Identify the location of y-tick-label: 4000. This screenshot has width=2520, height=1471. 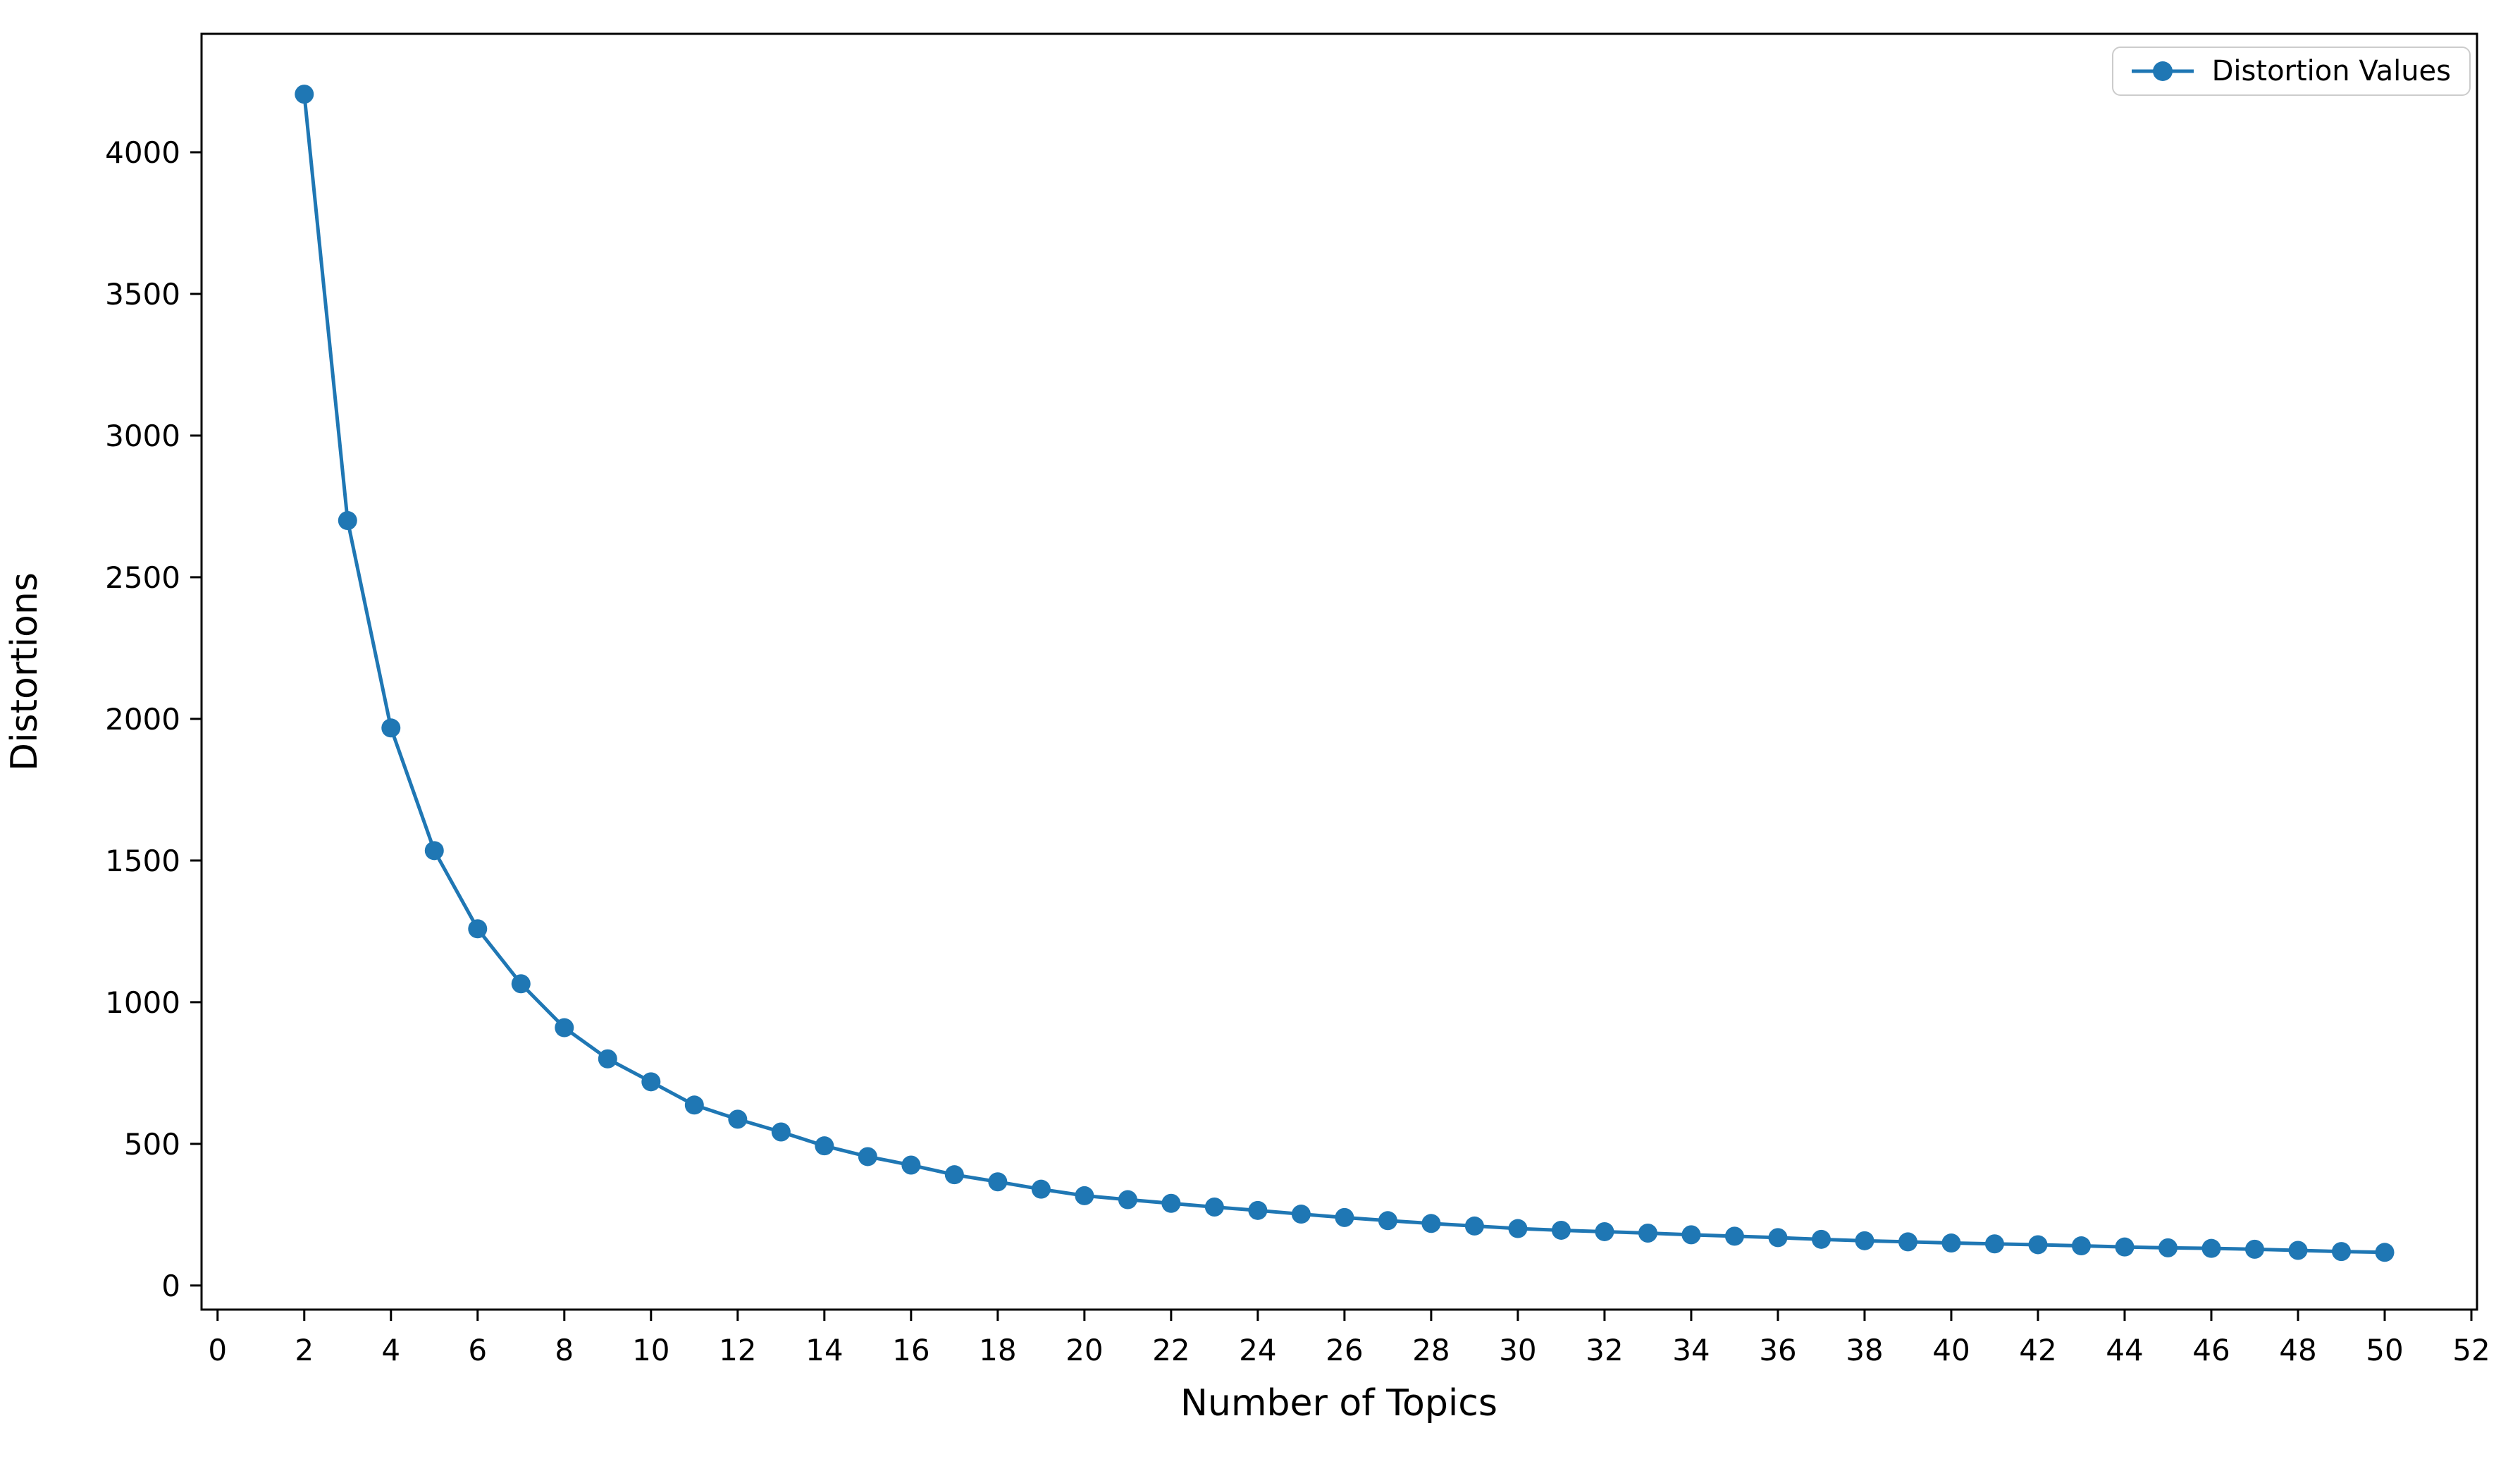
(142, 152).